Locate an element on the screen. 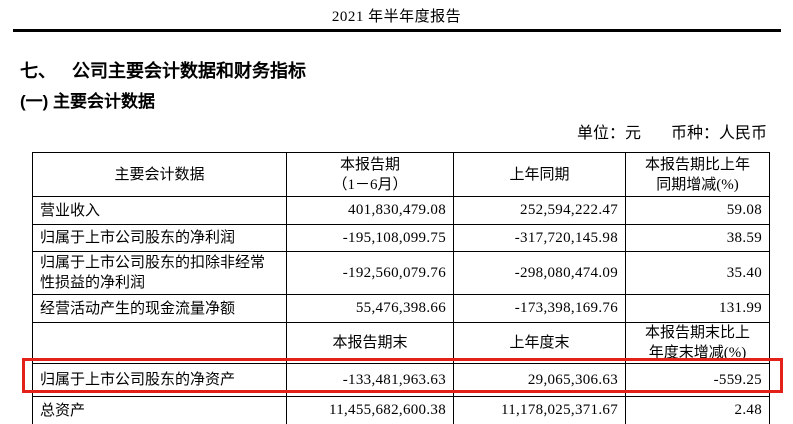 Image resolution: width=793 pixels, height=424 pixels. header-current-line1: 本报告期 is located at coordinates (369, 164).